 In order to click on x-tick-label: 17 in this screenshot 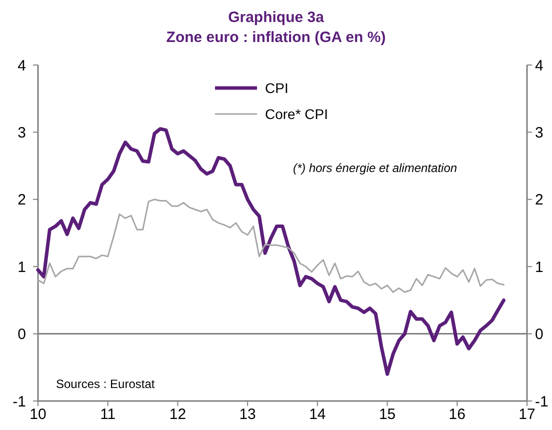, I will do `click(527, 414)`.